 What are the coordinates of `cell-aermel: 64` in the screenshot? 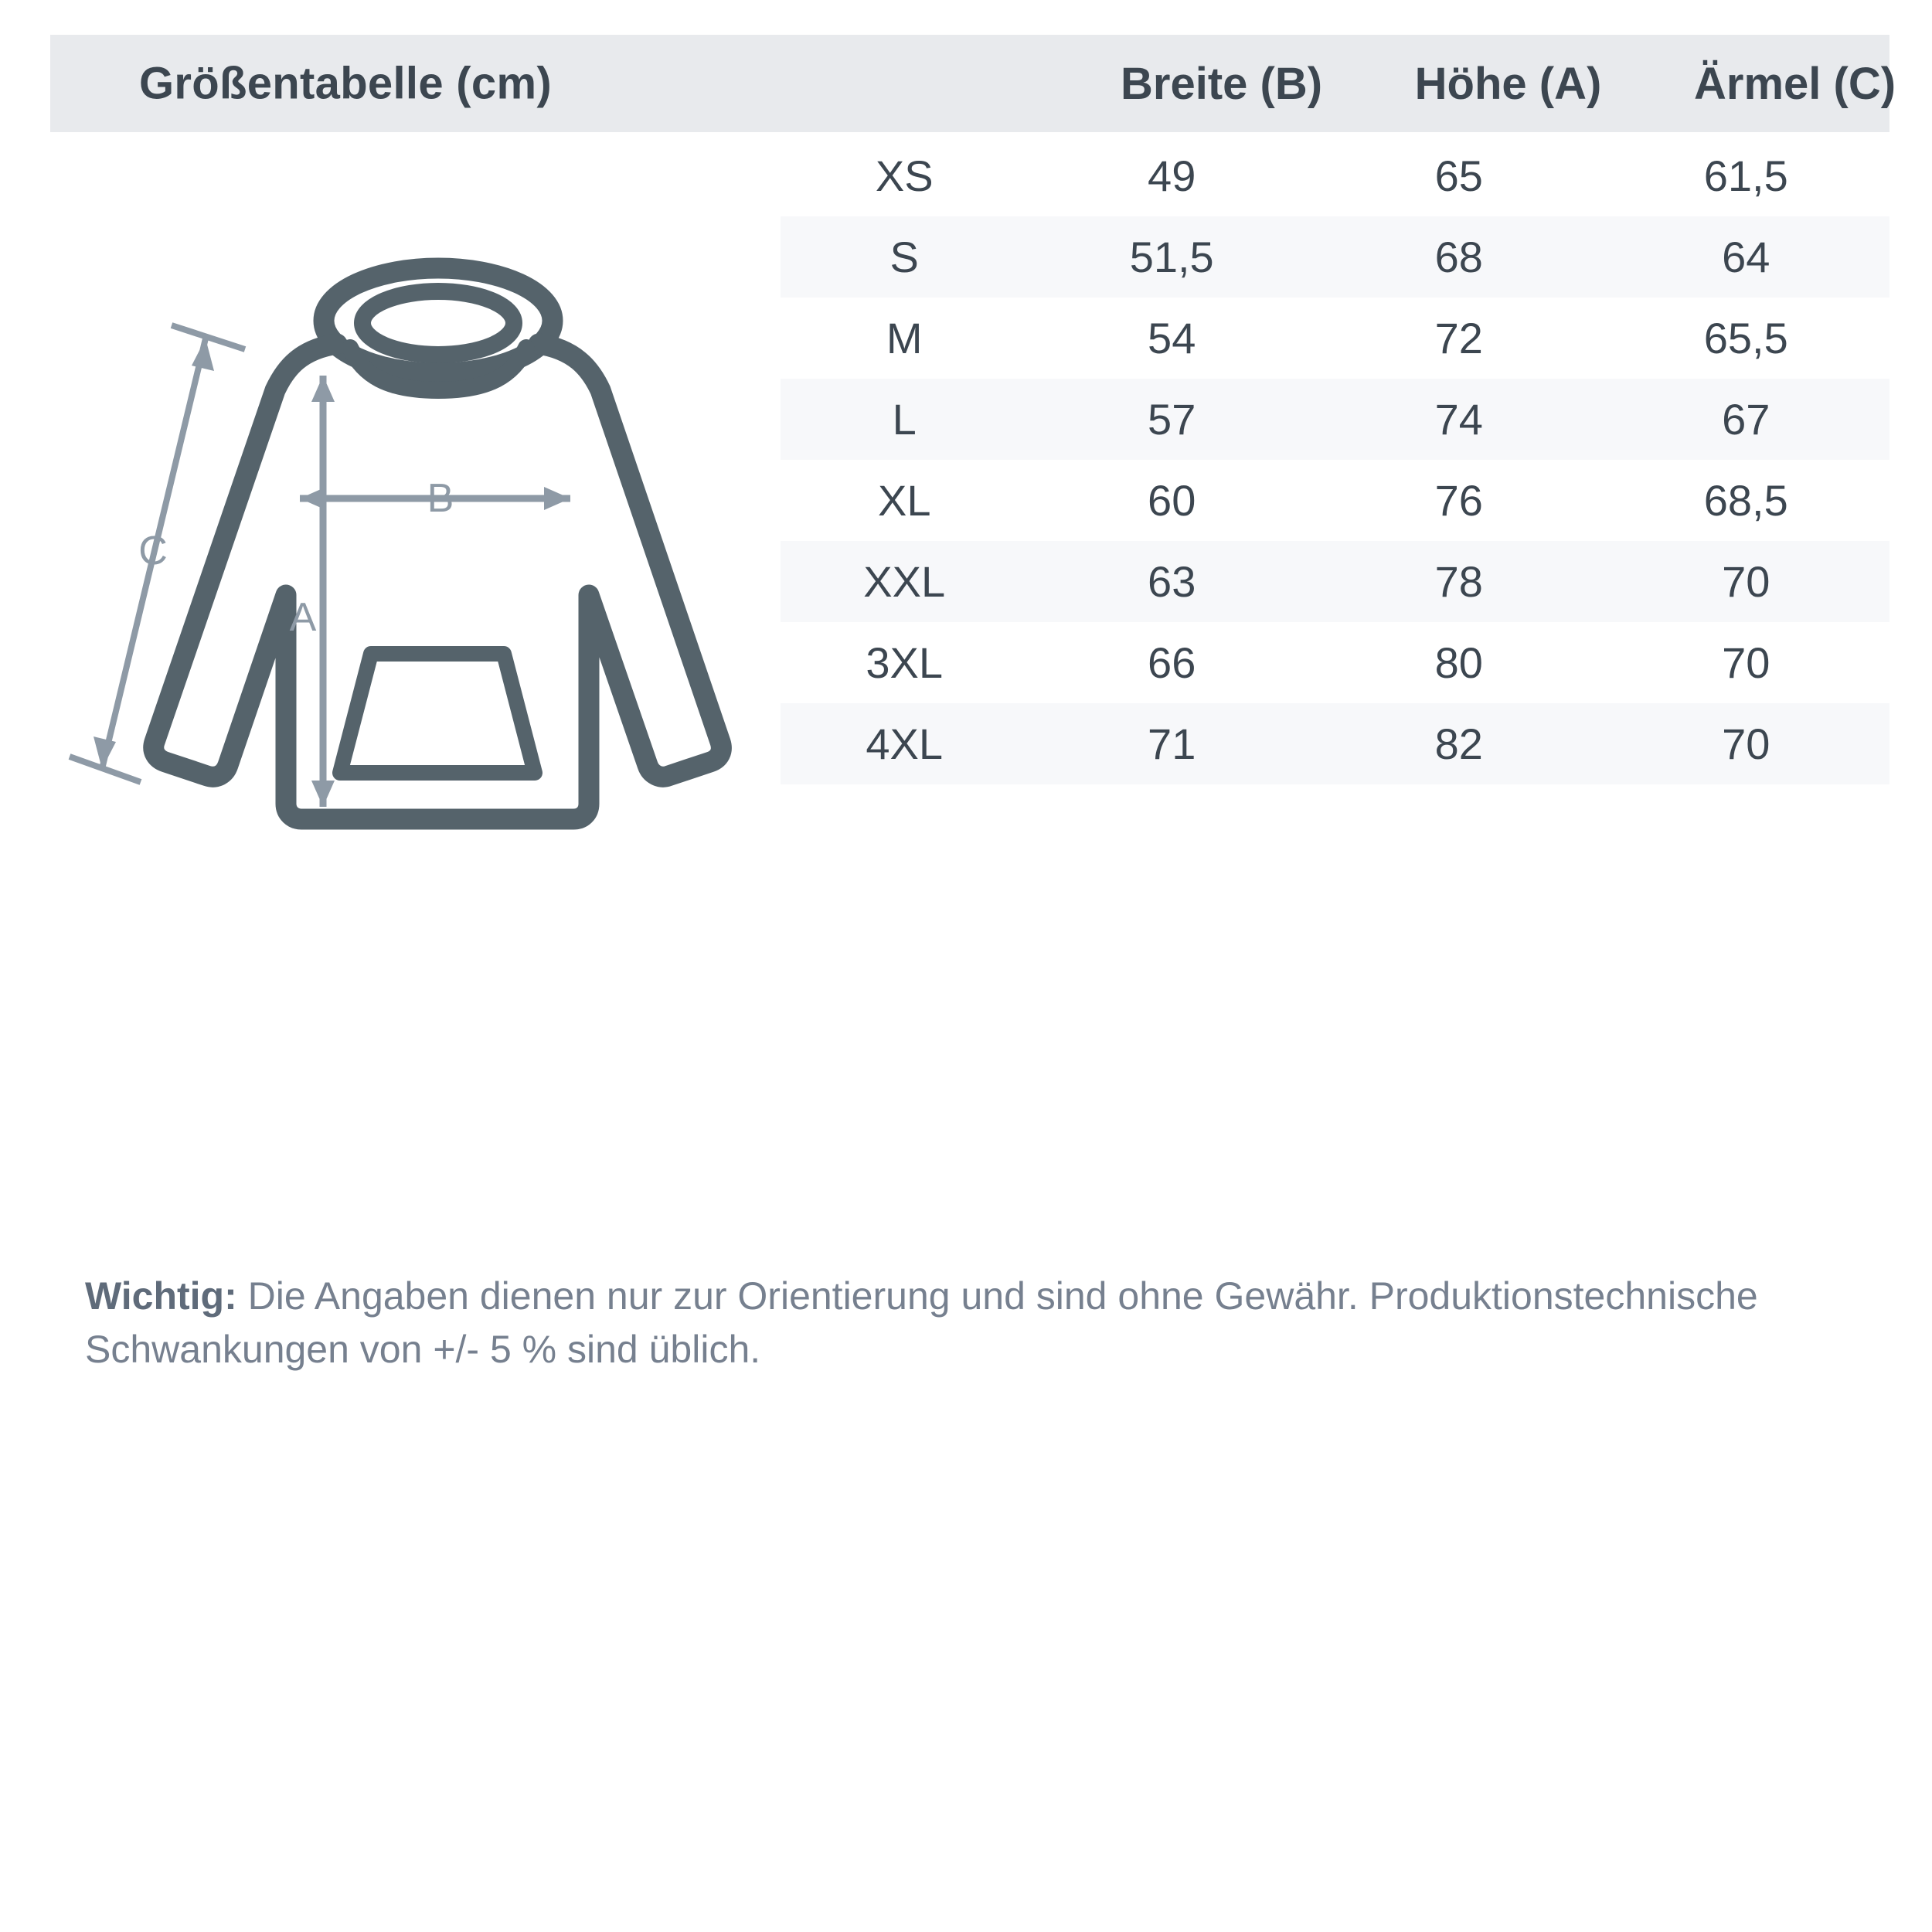 It's located at (1746, 257).